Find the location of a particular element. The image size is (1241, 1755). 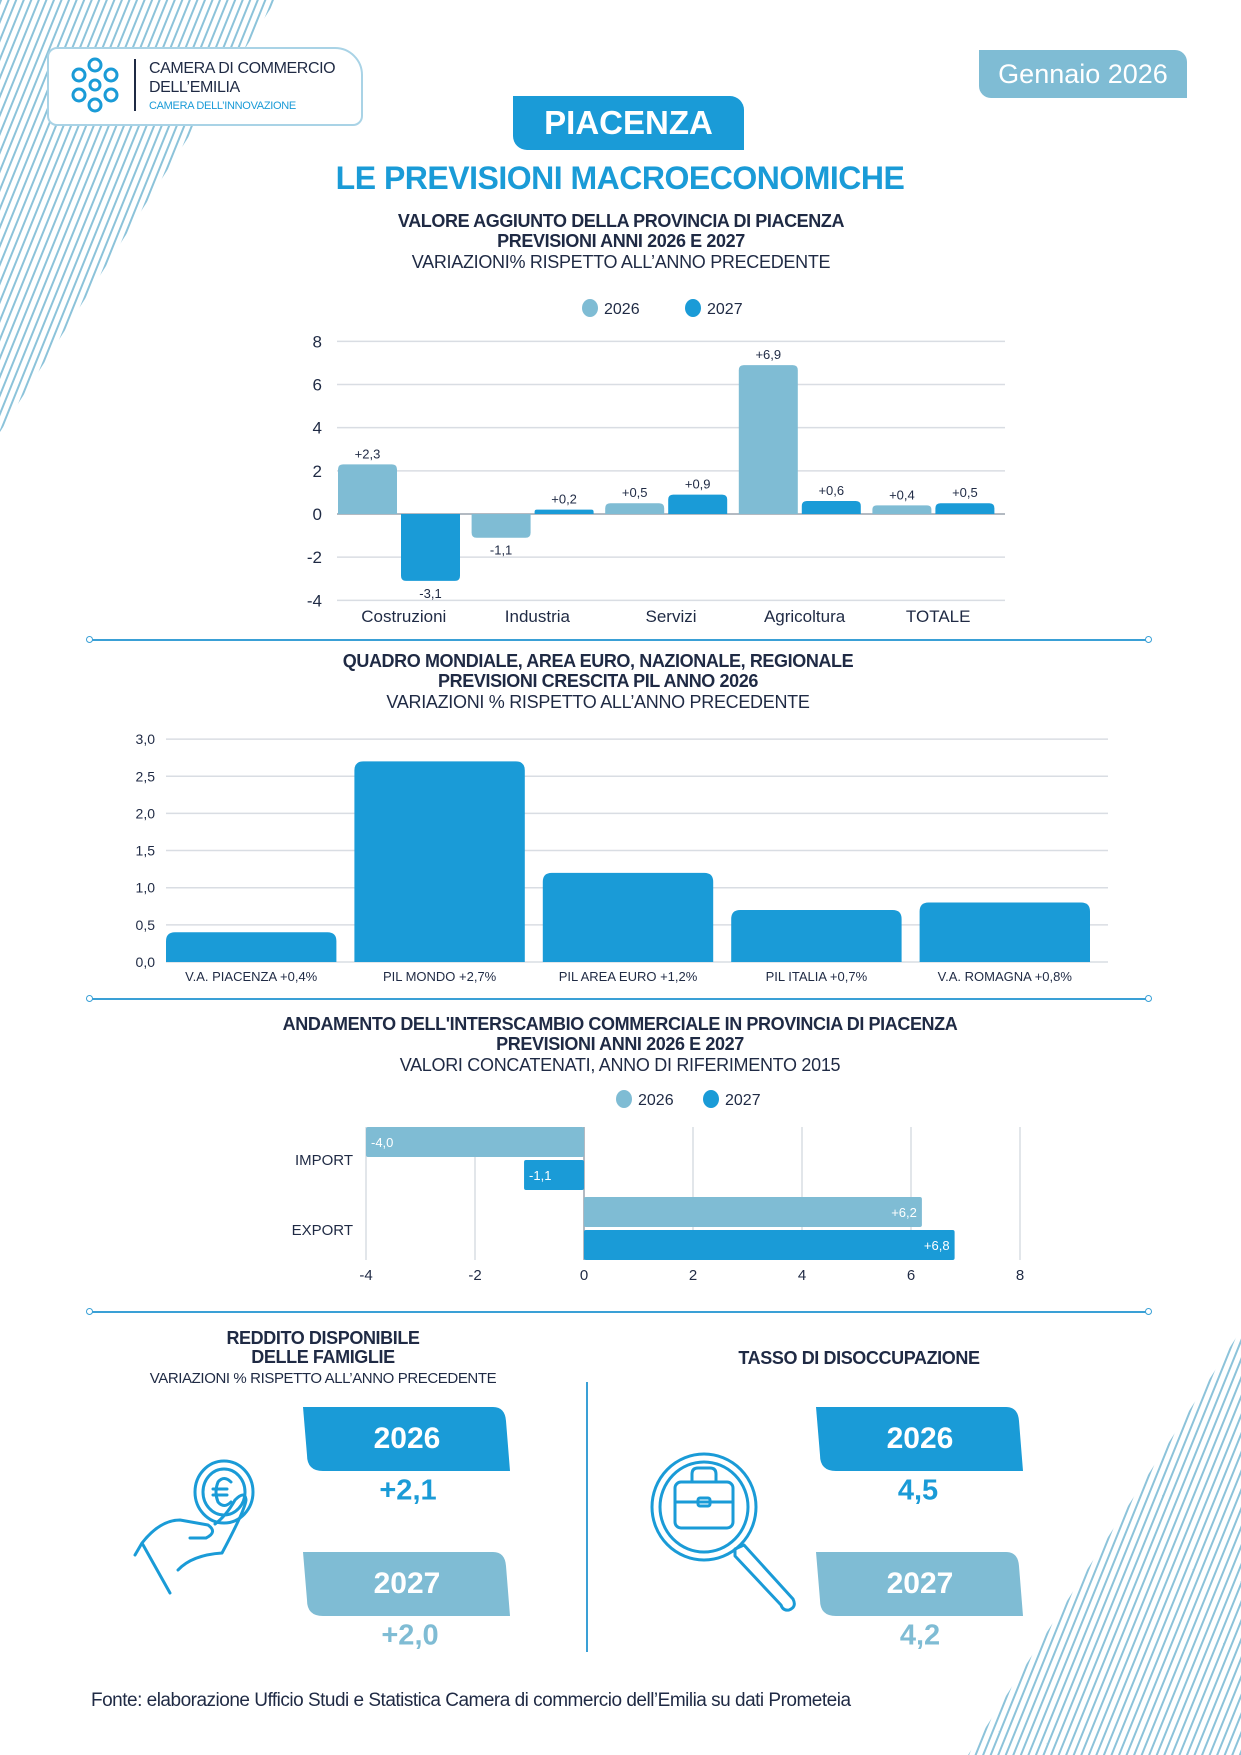

y-tick-label: 1,5 is located at coordinates (146, 851).